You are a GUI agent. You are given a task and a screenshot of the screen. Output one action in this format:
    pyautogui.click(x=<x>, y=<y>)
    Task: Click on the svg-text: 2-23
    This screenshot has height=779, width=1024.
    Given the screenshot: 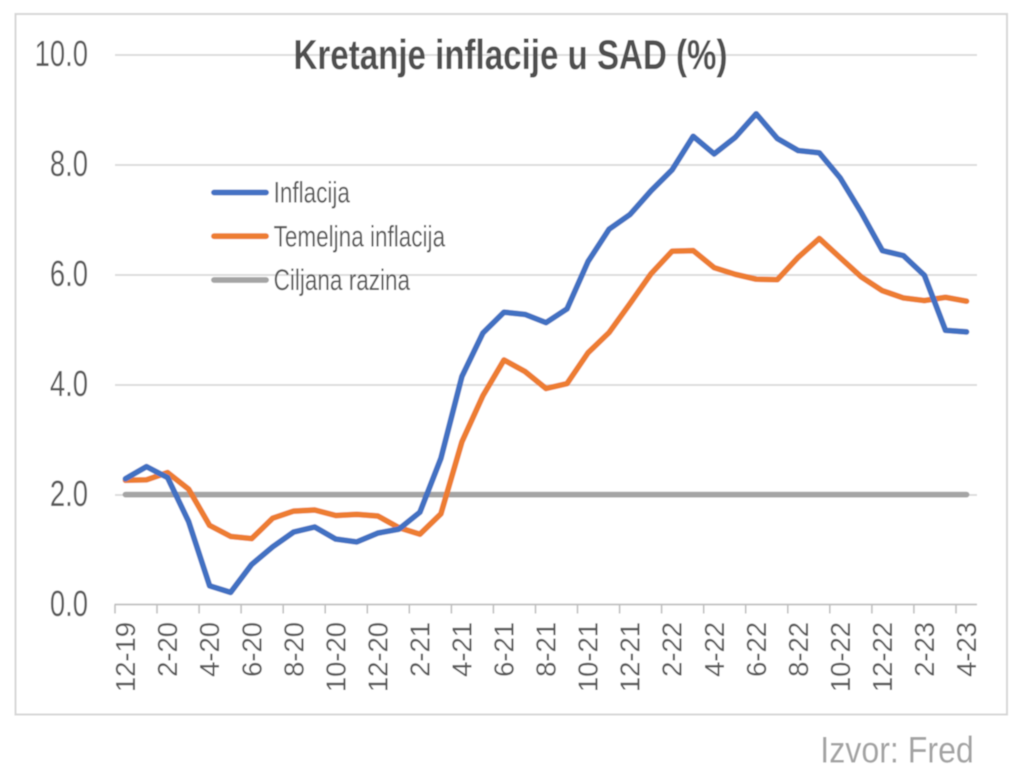 What is the action you would take?
    pyautogui.click(x=924, y=649)
    